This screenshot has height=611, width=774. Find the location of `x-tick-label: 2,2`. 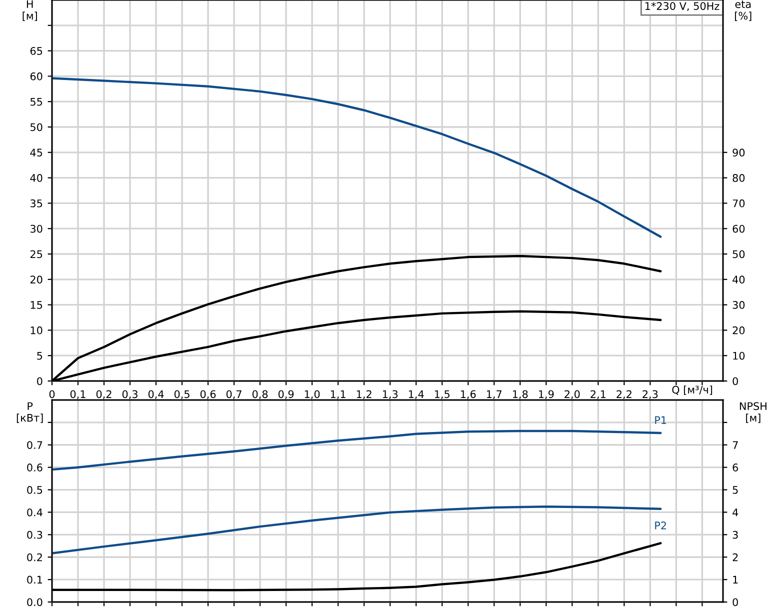

x-tick-label: 2,2 is located at coordinates (624, 395).